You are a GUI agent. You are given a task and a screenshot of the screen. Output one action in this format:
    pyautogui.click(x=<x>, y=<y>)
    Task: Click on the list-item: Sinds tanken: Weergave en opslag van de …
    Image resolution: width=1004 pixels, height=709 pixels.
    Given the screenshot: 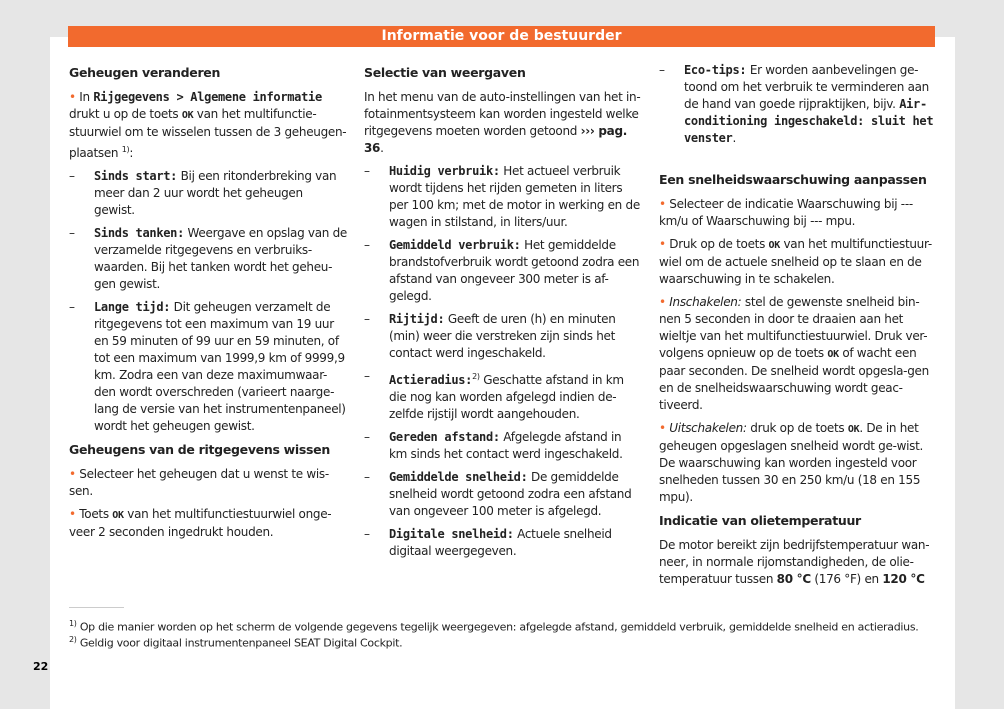 What is the action you would take?
    pyautogui.click(x=208, y=259)
    